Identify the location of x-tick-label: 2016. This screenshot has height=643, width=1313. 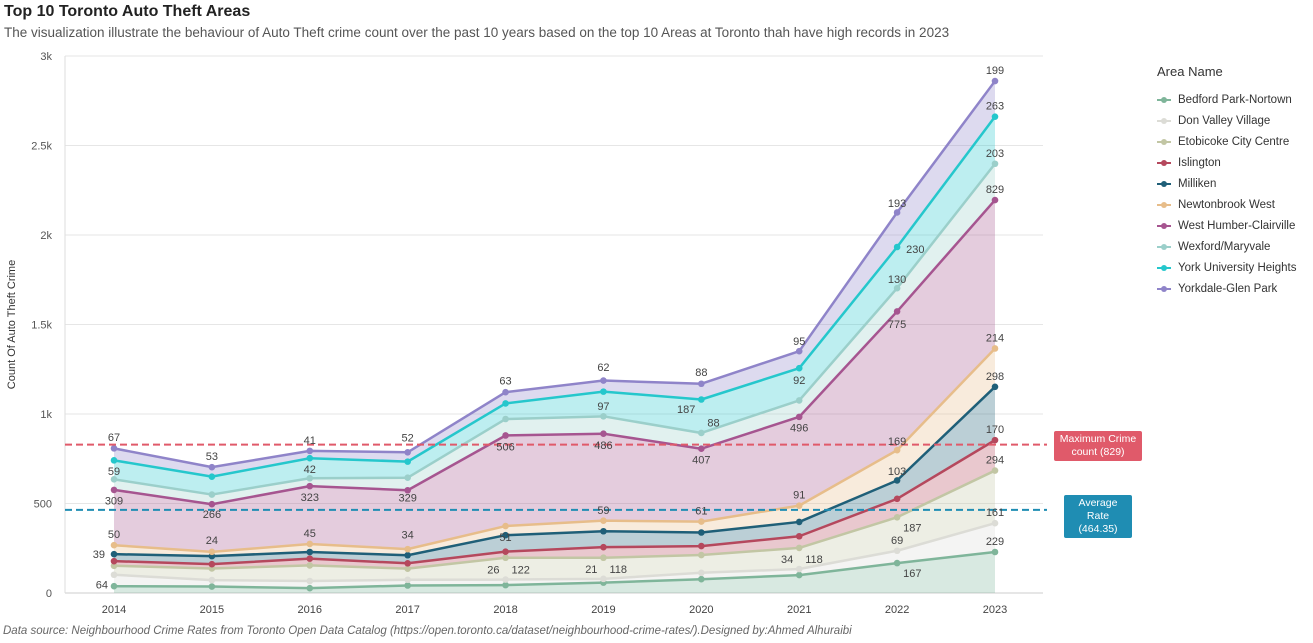
(310, 610).